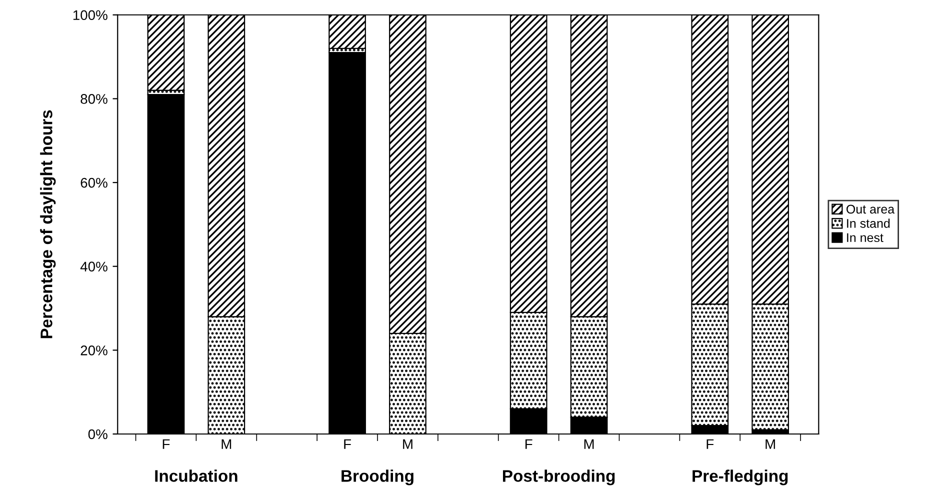  What do you see at coordinates (558, 478) in the screenshot?
I see `text: Post-brooding` at bounding box center [558, 478].